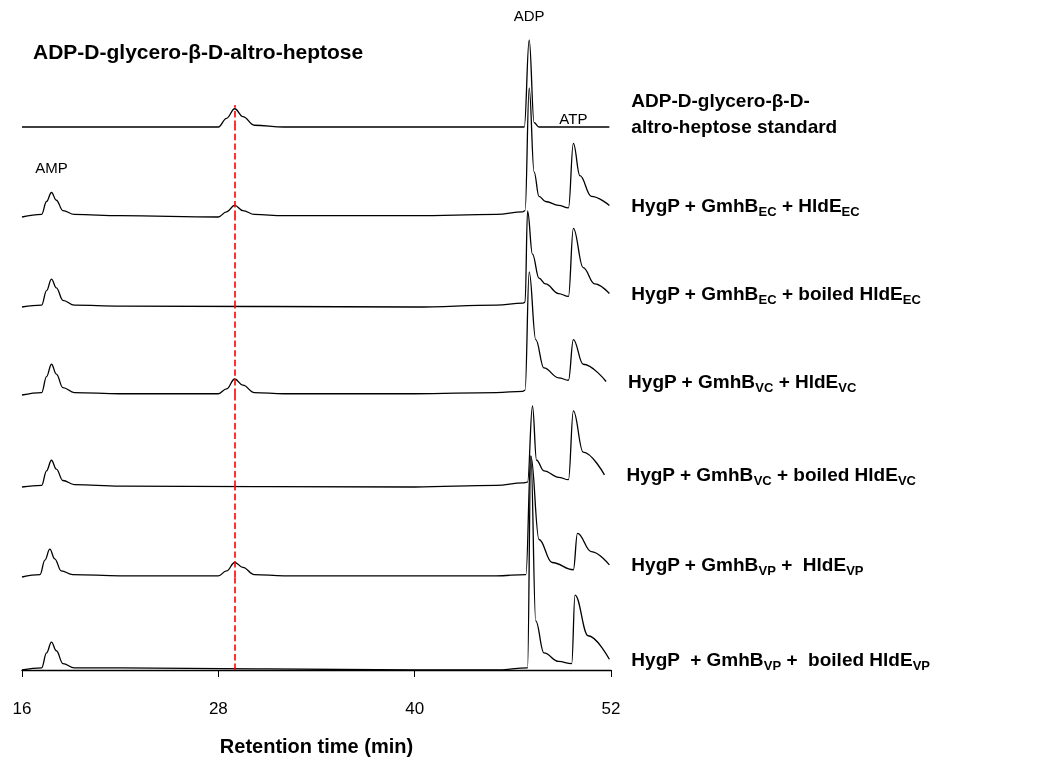 Image resolution: width=1056 pixels, height=767 pixels. I want to click on x-tick-label: 28, so click(218, 708).